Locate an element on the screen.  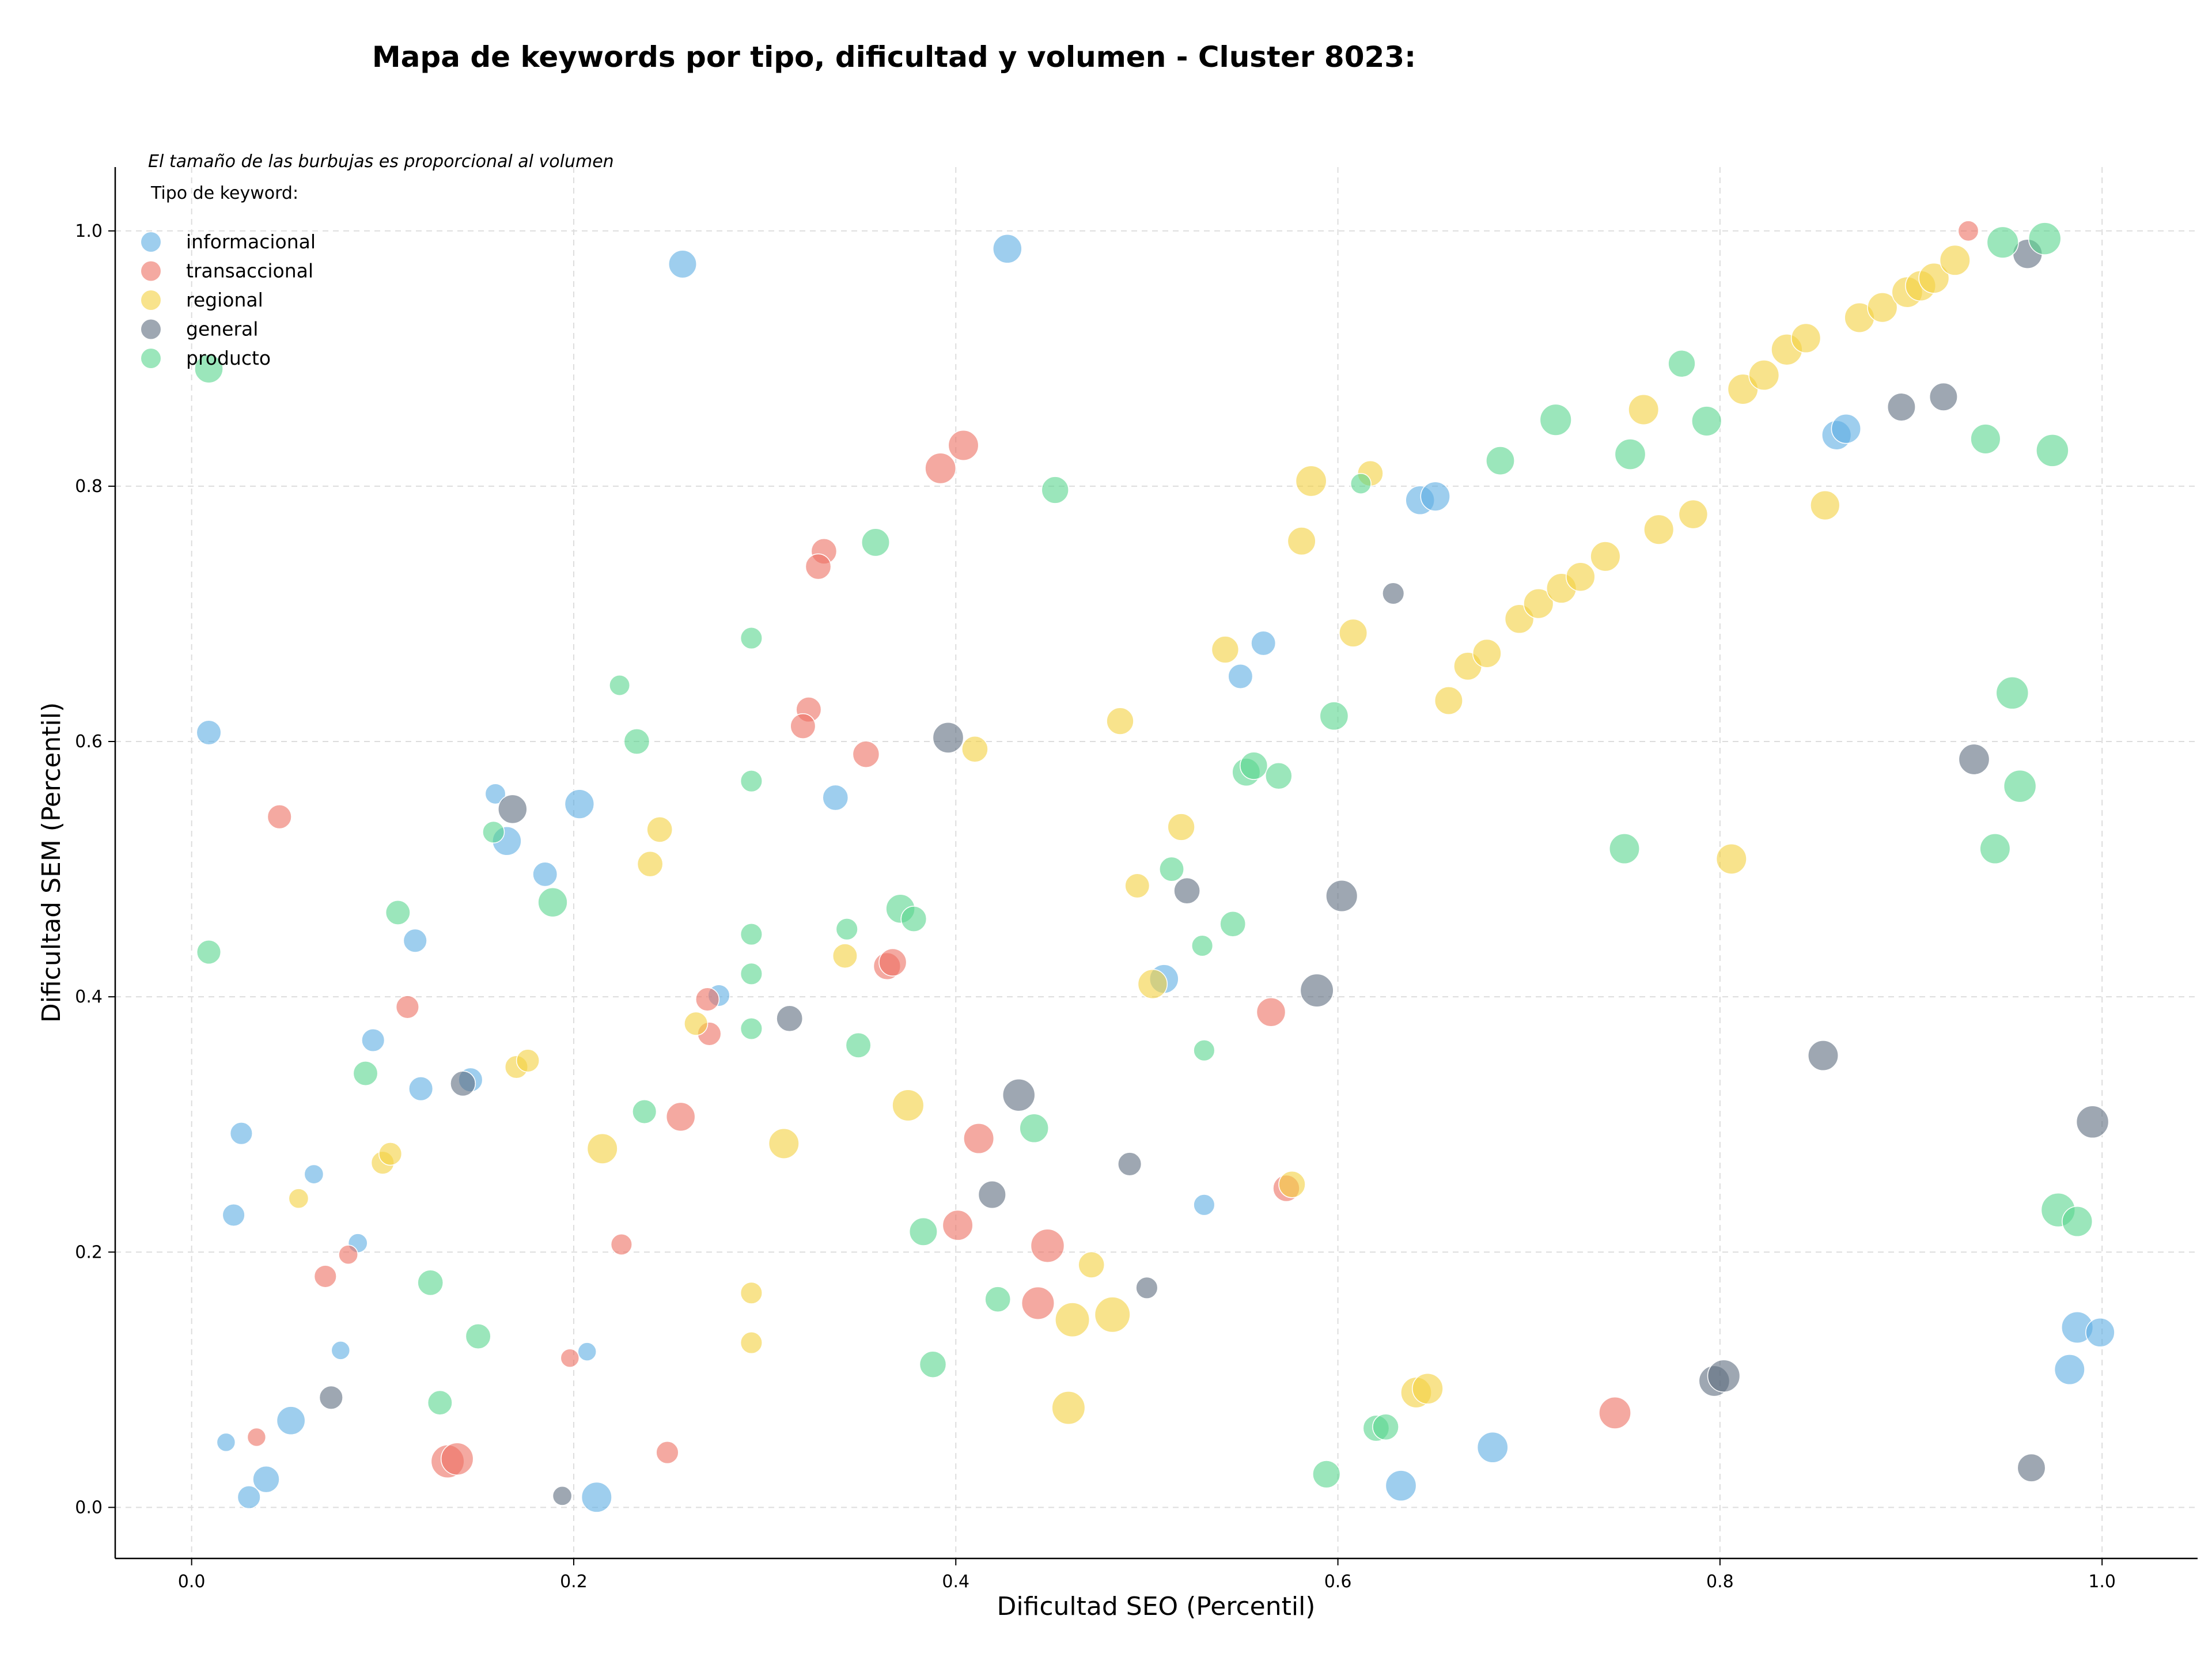
legend-label-general: general is located at coordinates (222, 329).